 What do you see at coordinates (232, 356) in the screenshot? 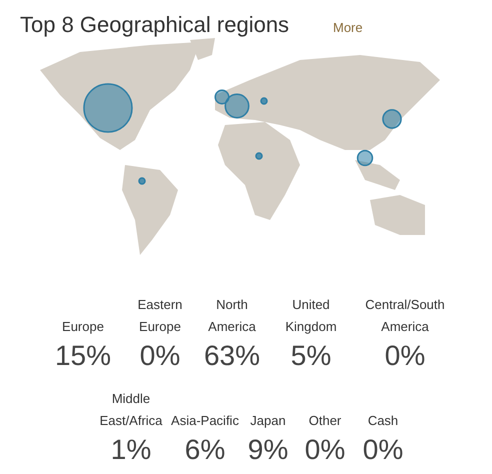
I see `data-label: 63%` at bounding box center [232, 356].